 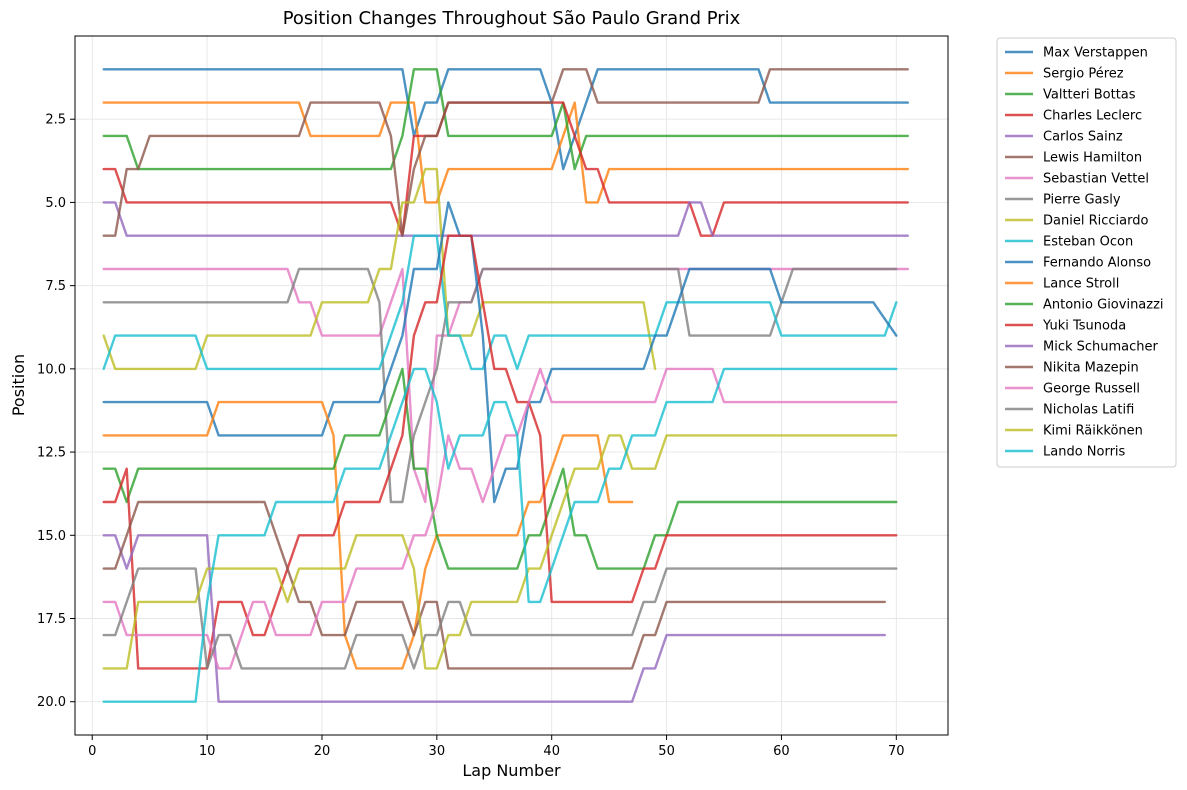 What do you see at coordinates (1103, 305) in the screenshot?
I see `legend-label: Antonio Giovinazzi` at bounding box center [1103, 305].